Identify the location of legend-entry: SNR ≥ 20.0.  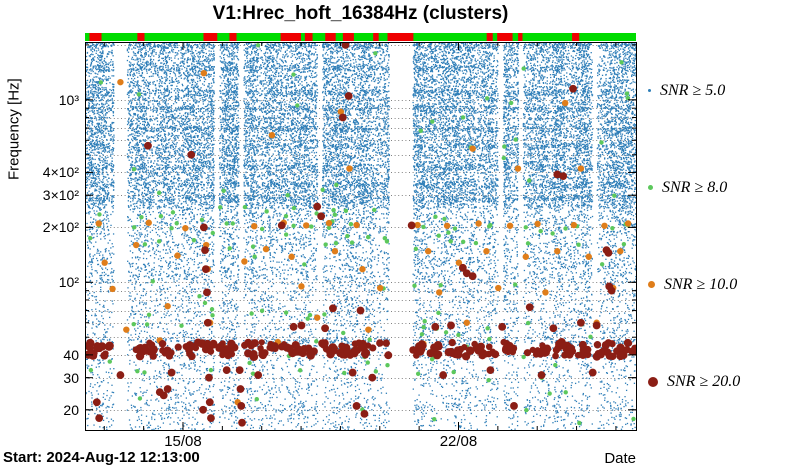
(694, 382).